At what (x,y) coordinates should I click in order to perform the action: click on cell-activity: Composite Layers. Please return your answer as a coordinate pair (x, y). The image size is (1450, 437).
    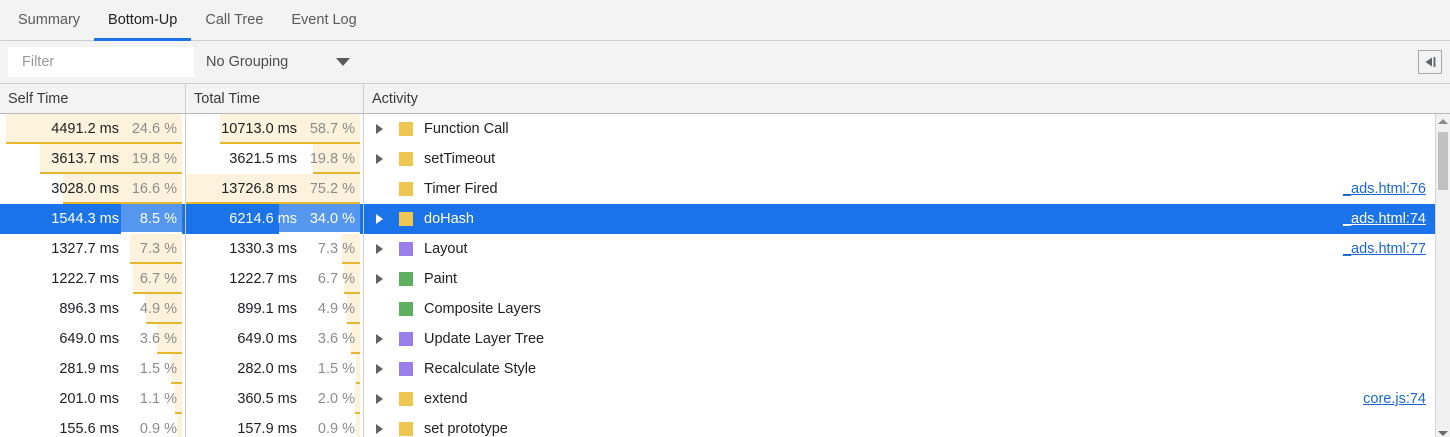
    Looking at the image, I should click on (907, 309).